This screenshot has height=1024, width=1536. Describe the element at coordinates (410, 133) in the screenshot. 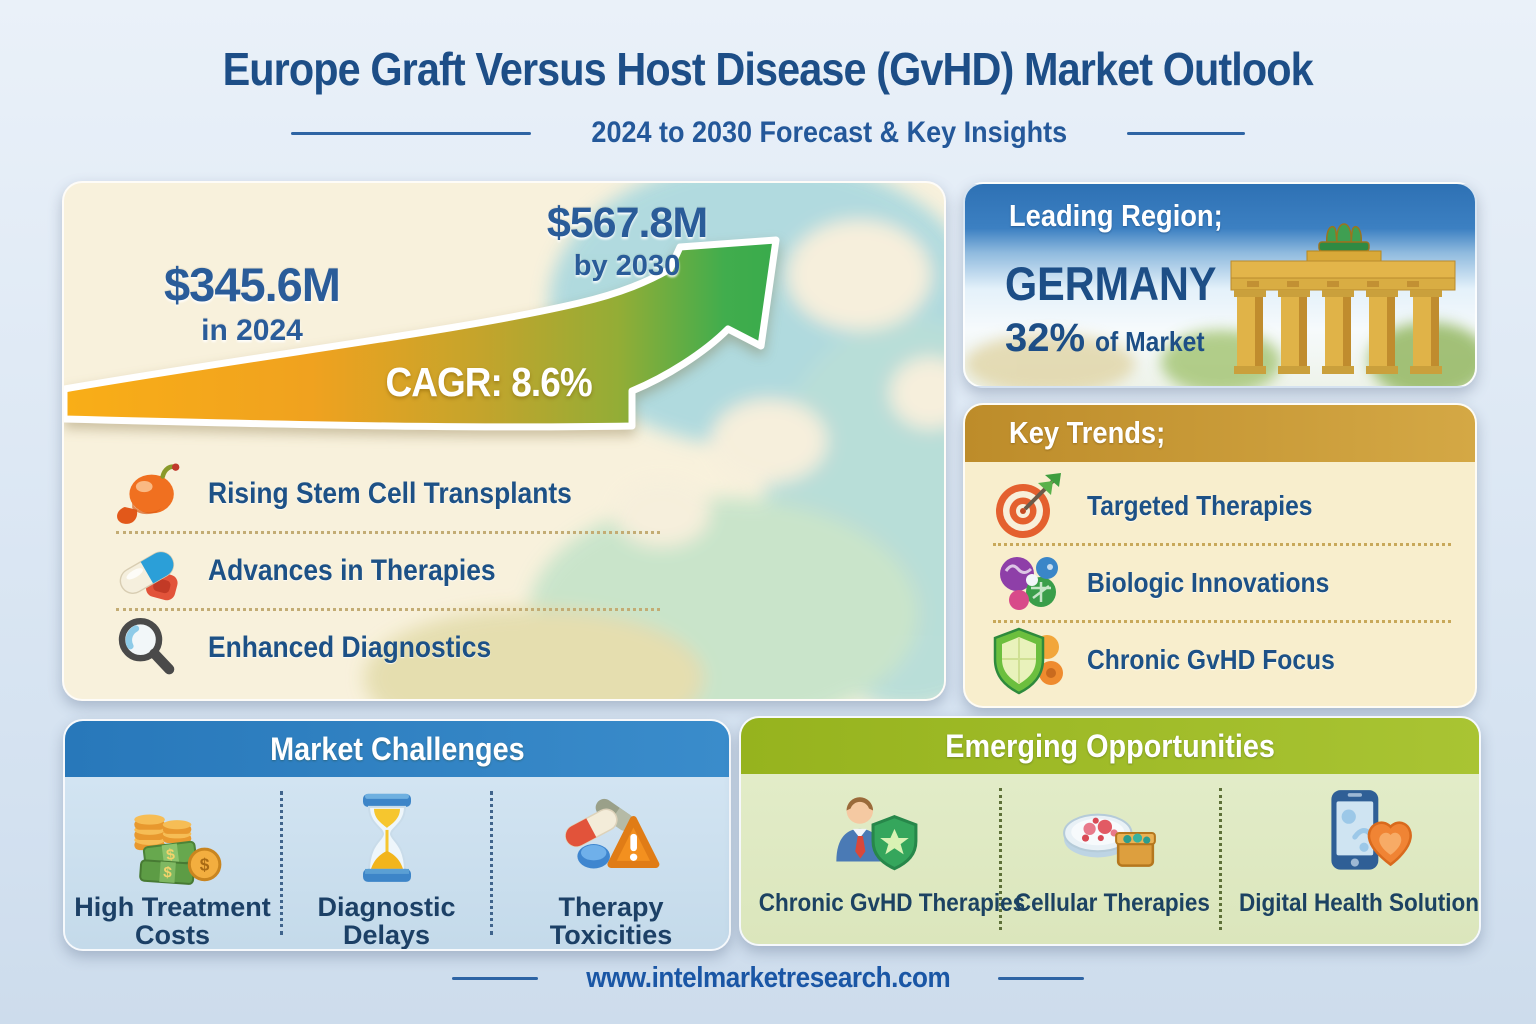

I see `subtitle-rule-left` at that location.